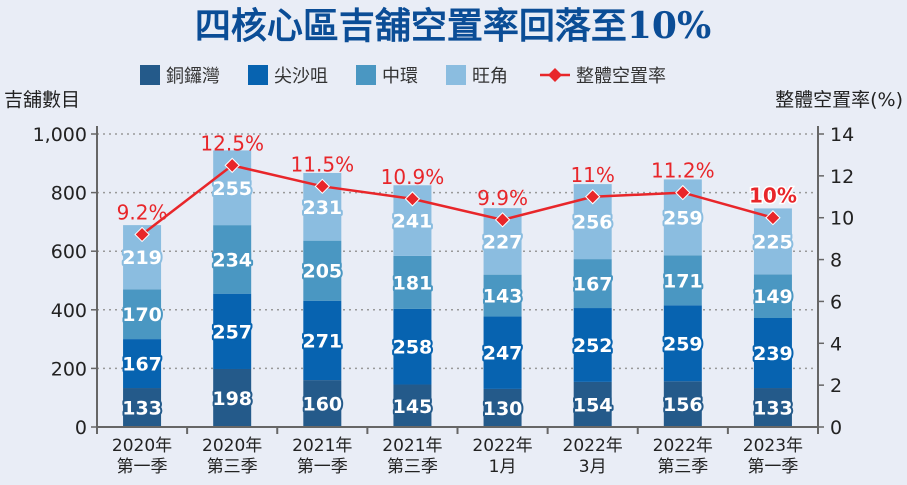  What do you see at coordinates (593, 223) in the screenshot?
I see `bar-value-label: 256` at bounding box center [593, 223].